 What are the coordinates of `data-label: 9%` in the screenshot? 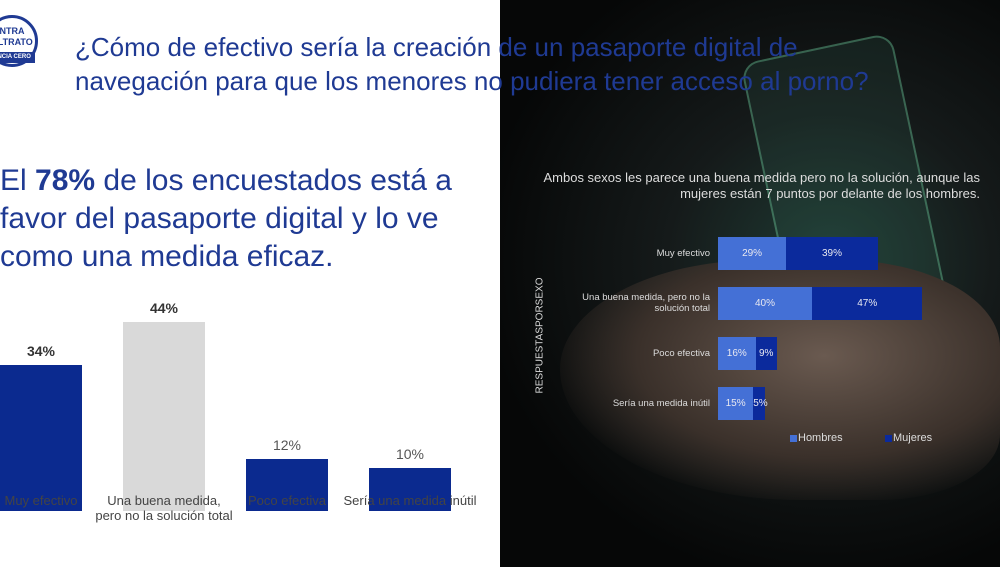 It's located at (766, 353).